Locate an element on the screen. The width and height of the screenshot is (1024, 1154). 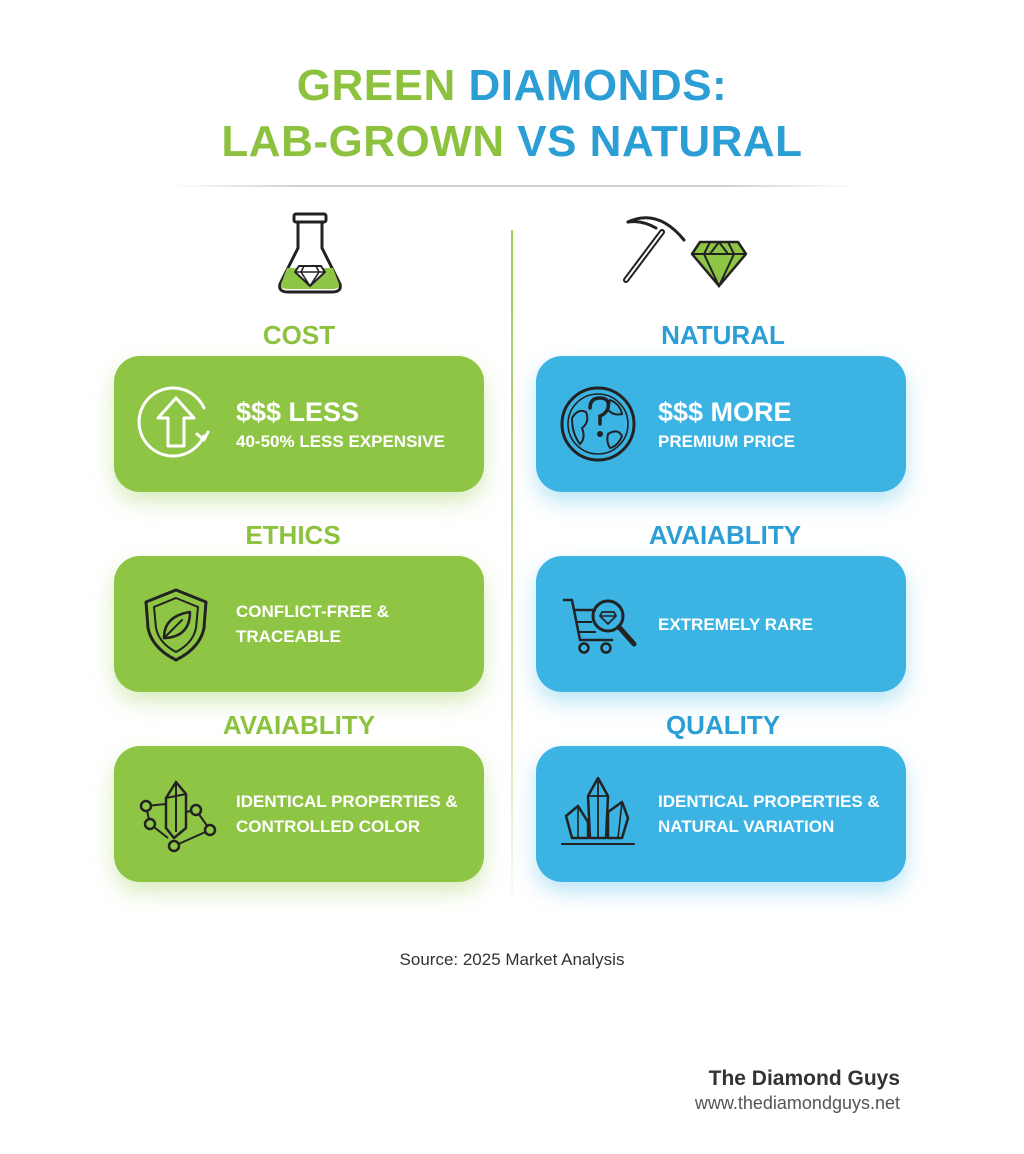
card-text: $$$ LESS 40-50% LESS EXPENSIVE is located at coordinates (340, 424).